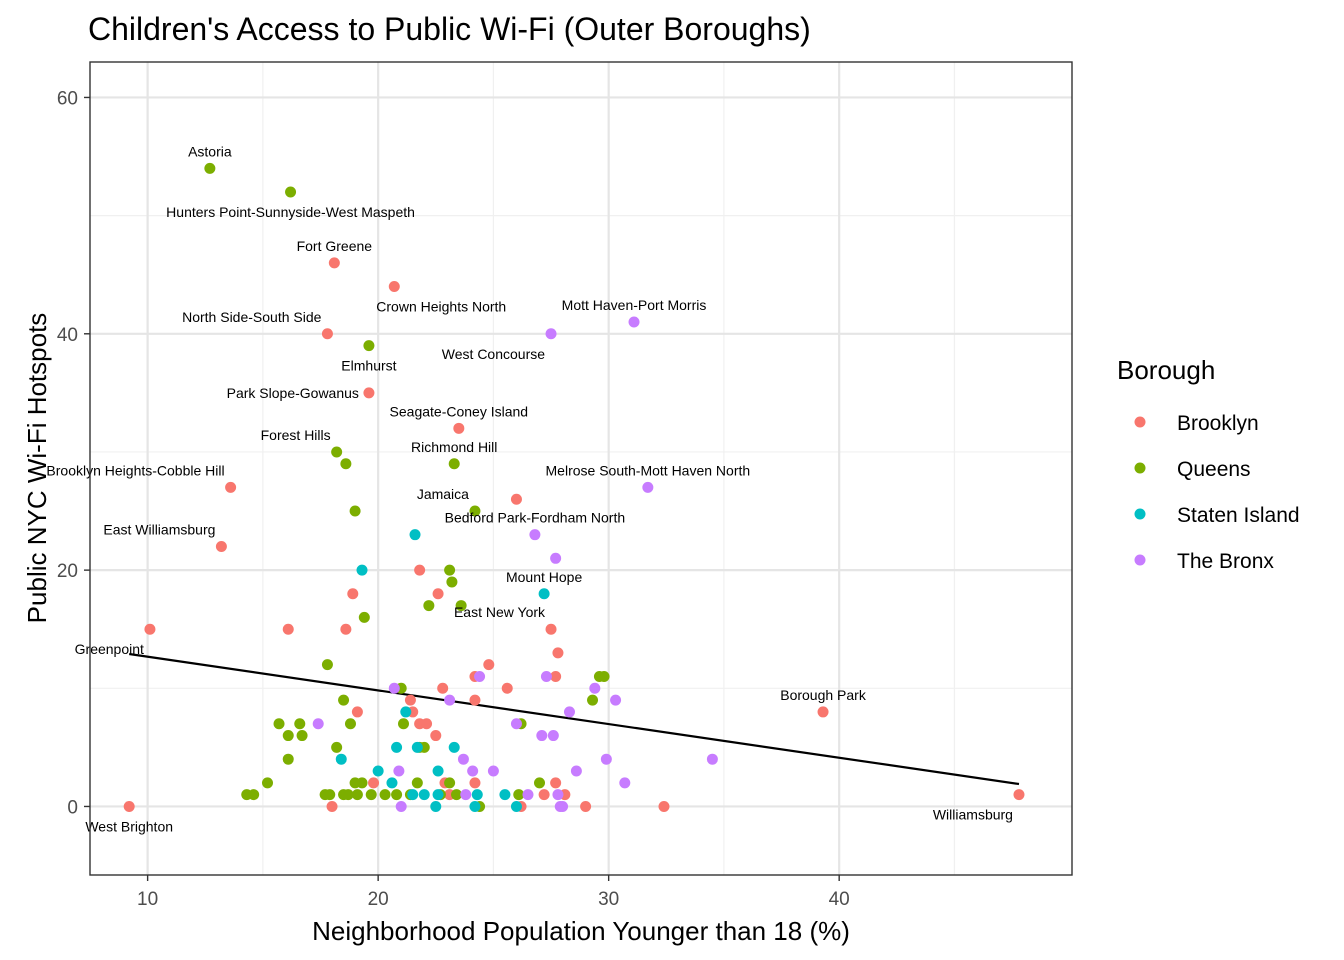 The image size is (1344, 960). I want to click on point-label: West Brighton, so click(129, 826).